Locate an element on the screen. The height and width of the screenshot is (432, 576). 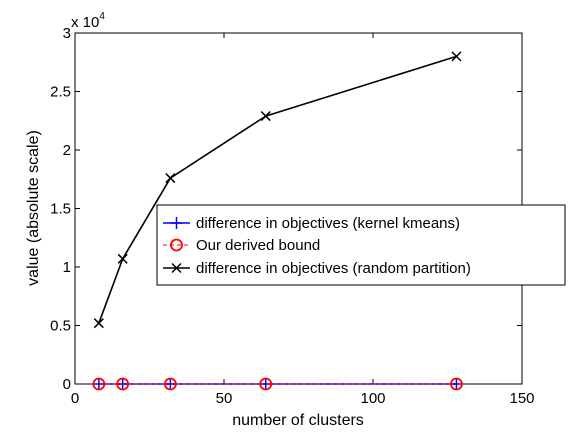
y-tick-label: 3 is located at coordinates (67, 33).